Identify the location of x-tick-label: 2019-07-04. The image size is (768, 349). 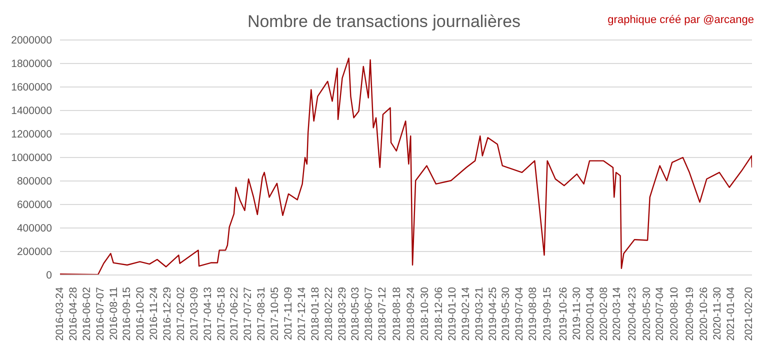
(520, 313).